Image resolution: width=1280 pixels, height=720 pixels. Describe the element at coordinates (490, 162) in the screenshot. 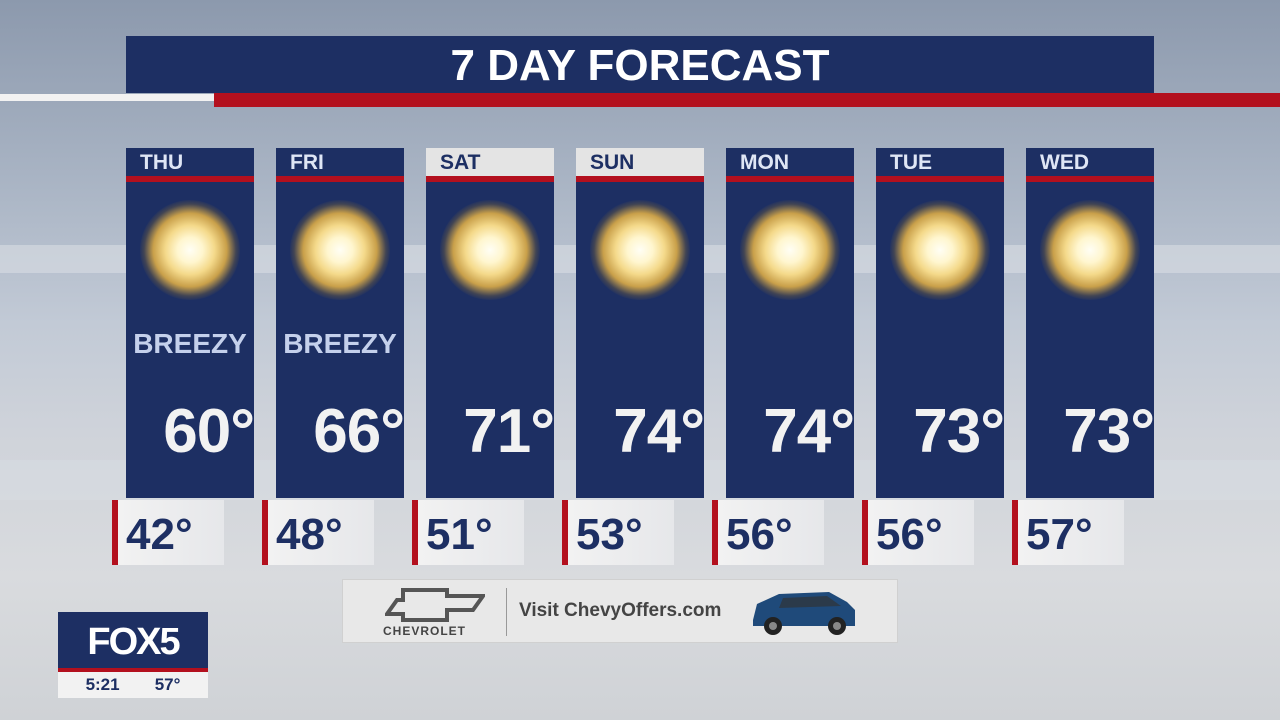

I see `day-label: SAT` at that location.